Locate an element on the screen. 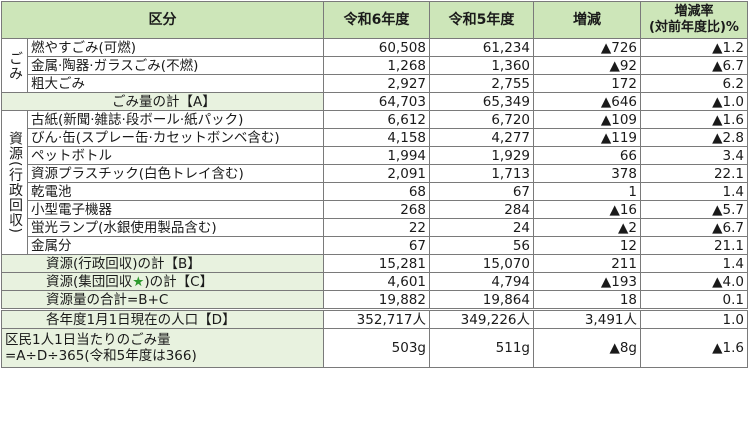 This screenshot has height=438, width=748. row-label-part-a: 資源(集団回収 is located at coordinates (89, 281).